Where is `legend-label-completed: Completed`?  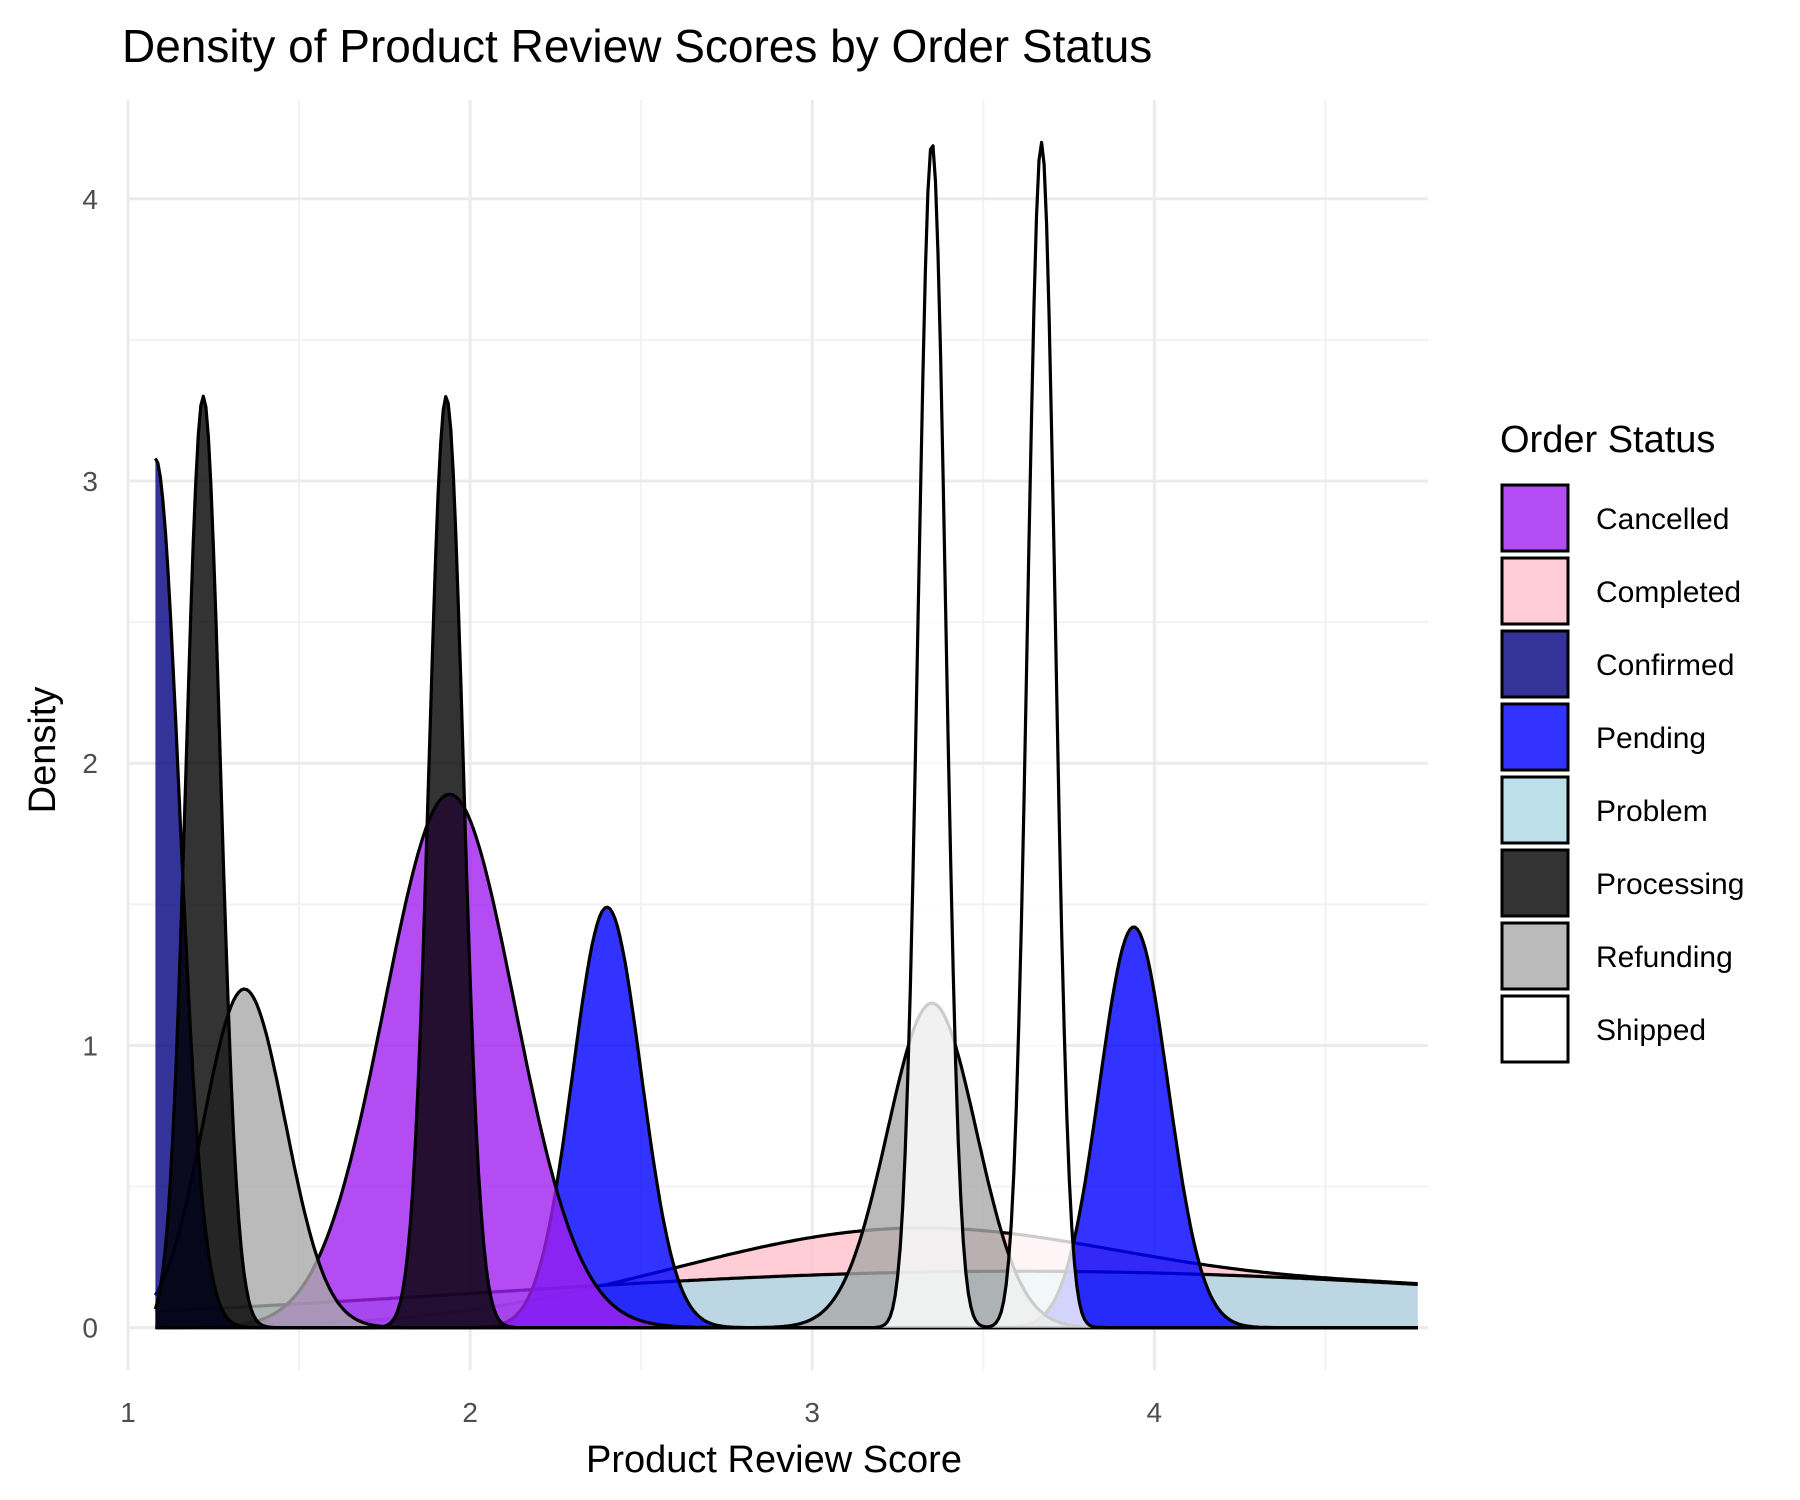 legend-label-completed: Completed is located at coordinates (1668, 592).